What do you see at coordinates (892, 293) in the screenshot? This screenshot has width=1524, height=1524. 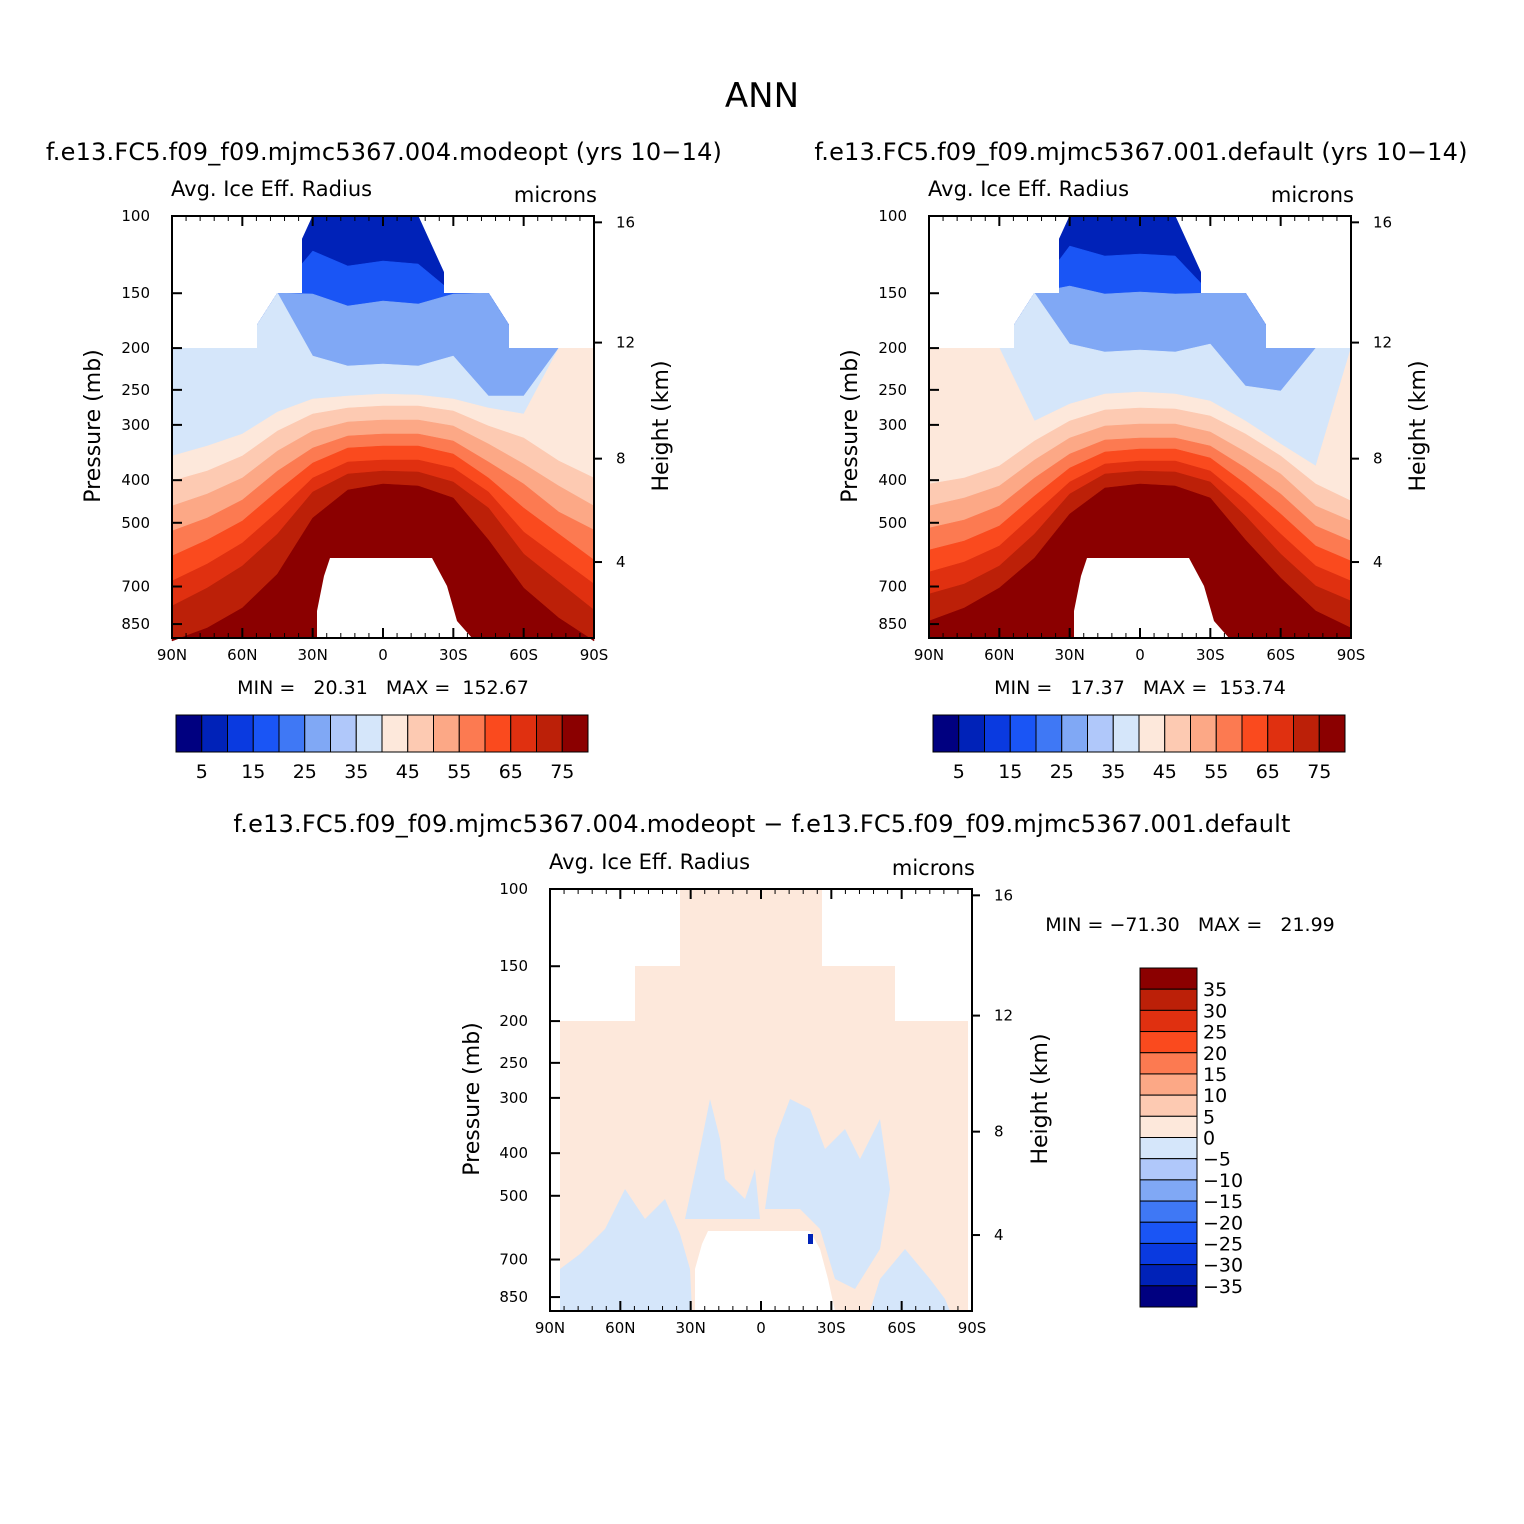 I see `y-tick-label: 150` at bounding box center [892, 293].